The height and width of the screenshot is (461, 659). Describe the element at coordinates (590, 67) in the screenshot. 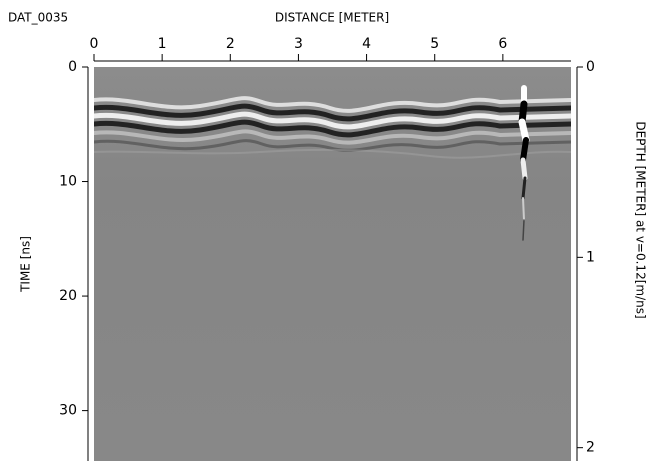

I see `y2-tick-label: 0` at that location.